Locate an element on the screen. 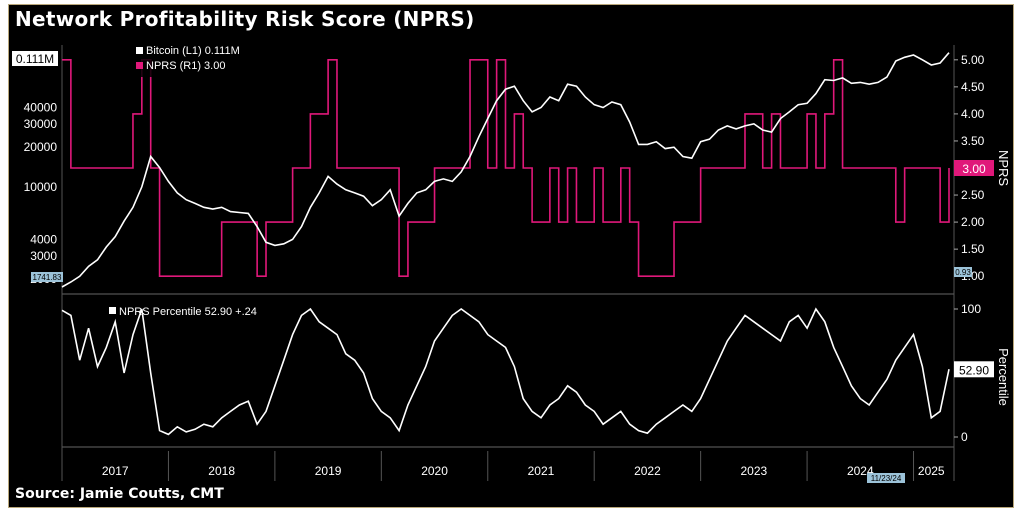 This screenshot has width=1024, height=514. left-tick-label: 40000 is located at coordinates (41, 107).